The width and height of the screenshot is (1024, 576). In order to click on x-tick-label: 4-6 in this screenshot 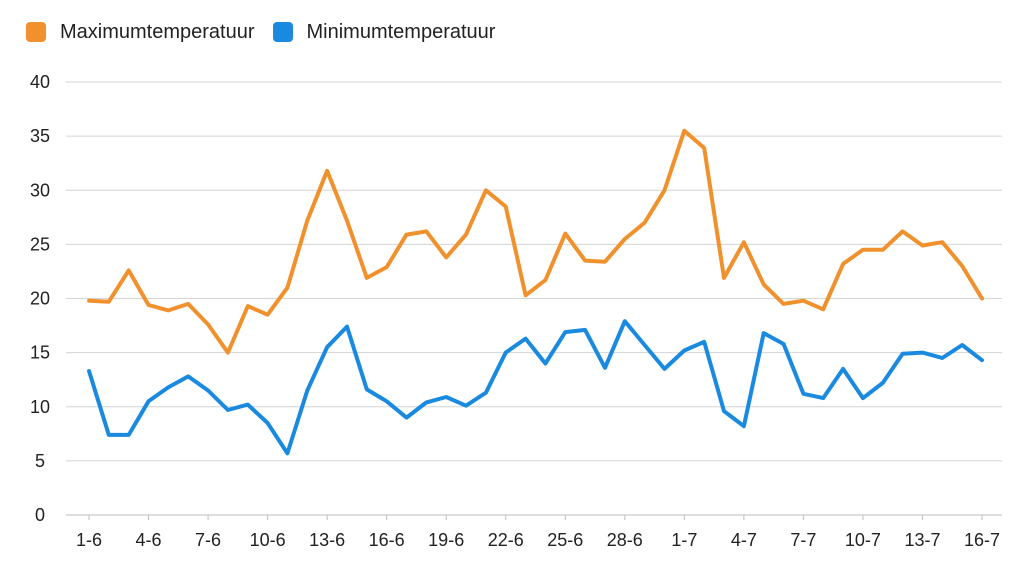, I will do `click(149, 540)`.